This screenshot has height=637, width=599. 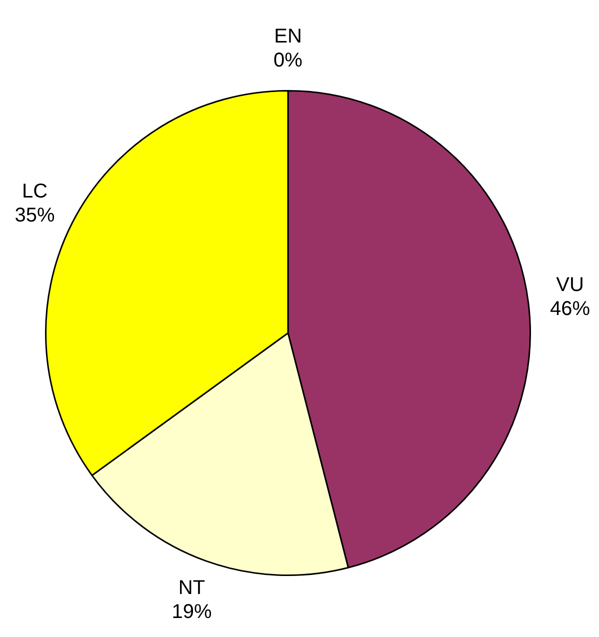 I want to click on slice-label: NT, so click(x=192, y=587).